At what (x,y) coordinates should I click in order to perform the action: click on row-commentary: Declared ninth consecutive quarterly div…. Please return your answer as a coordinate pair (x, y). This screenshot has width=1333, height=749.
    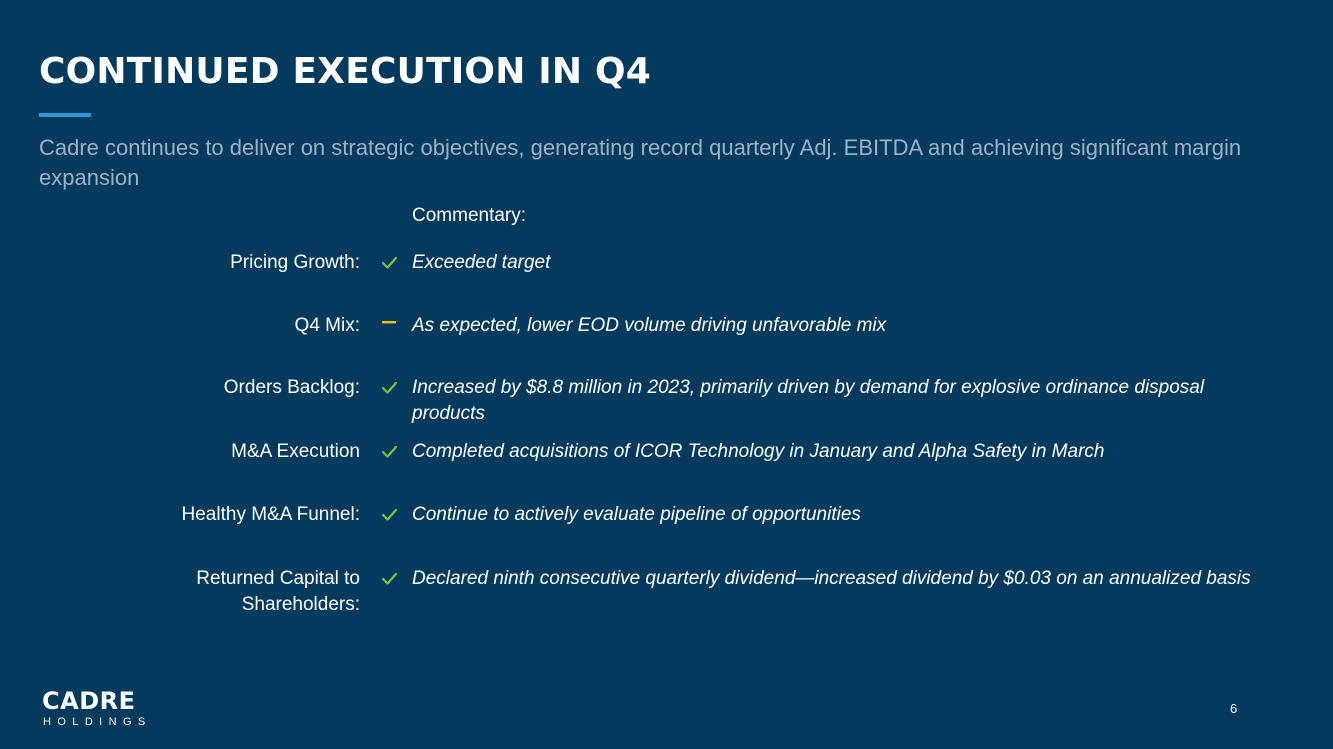
    Looking at the image, I should click on (831, 578).